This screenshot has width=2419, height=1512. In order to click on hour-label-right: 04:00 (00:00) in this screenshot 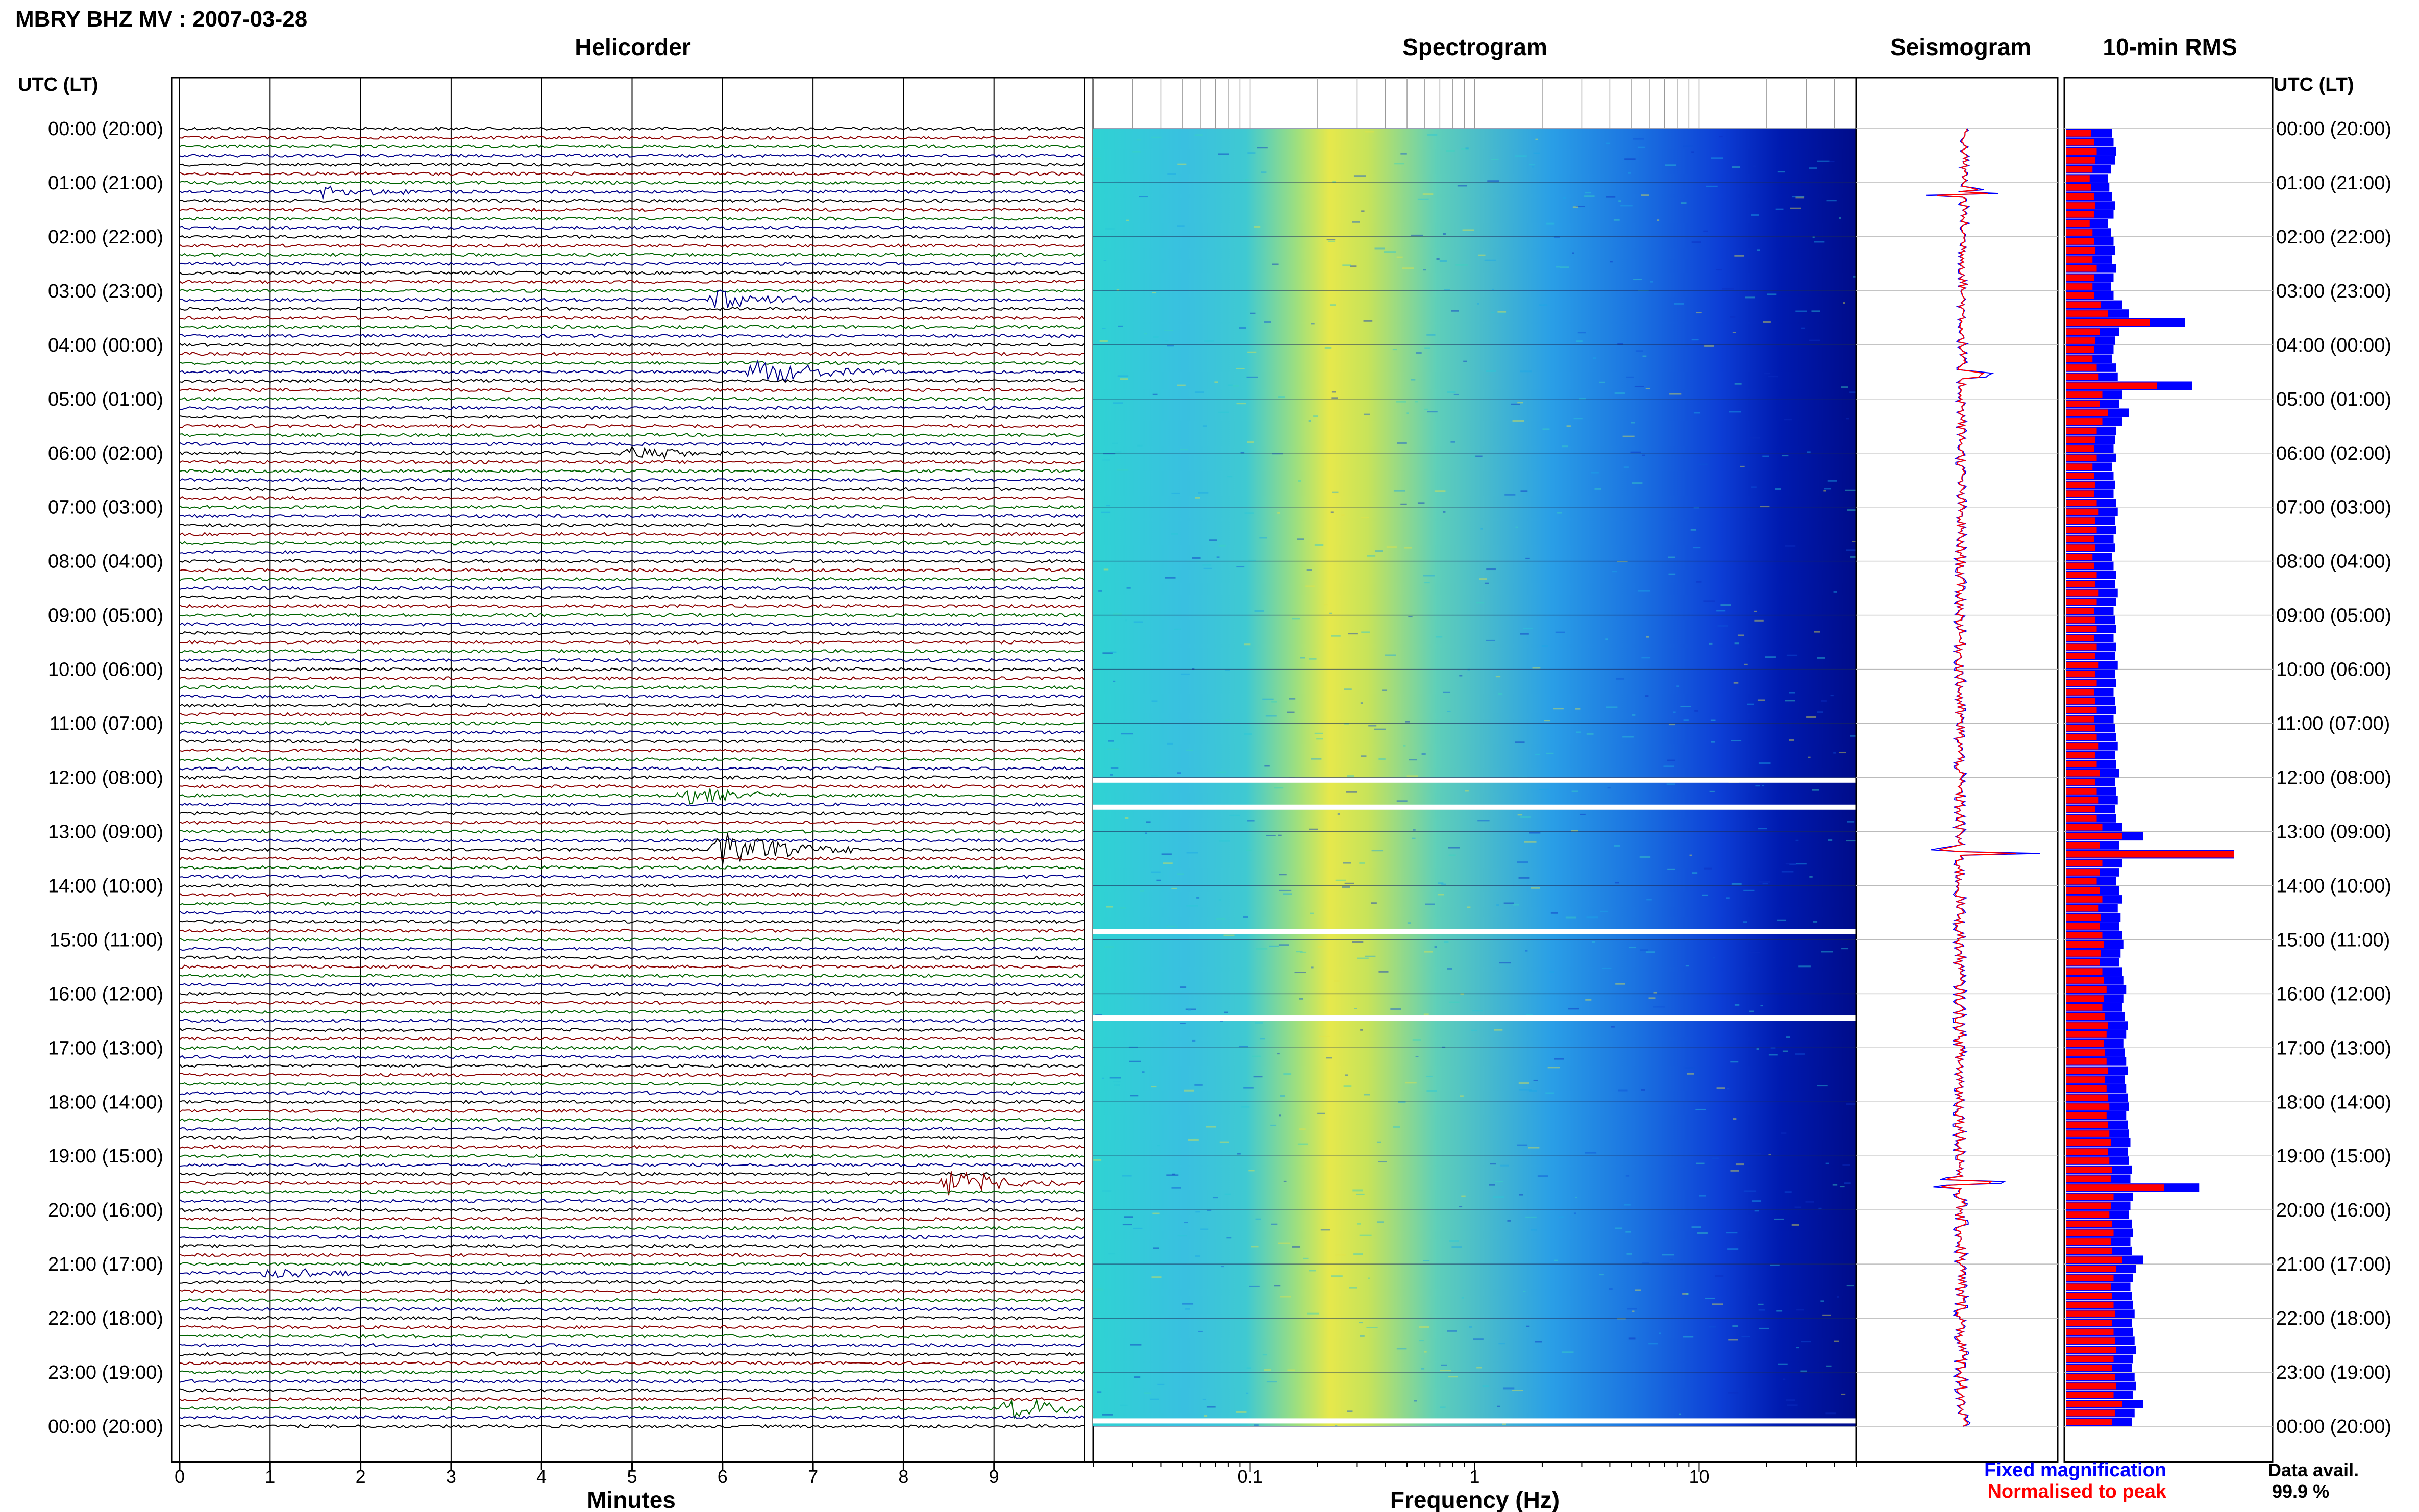, I will do `click(2333, 345)`.